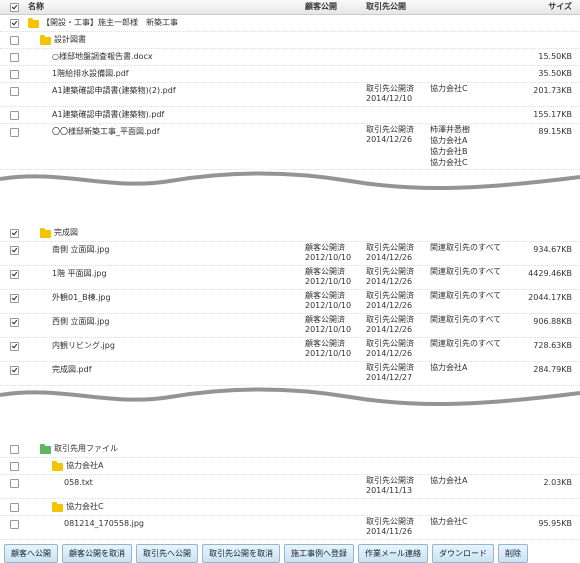 This screenshot has width=580, height=563. I want to click on file-size: 89.15KB, so click(555, 131).